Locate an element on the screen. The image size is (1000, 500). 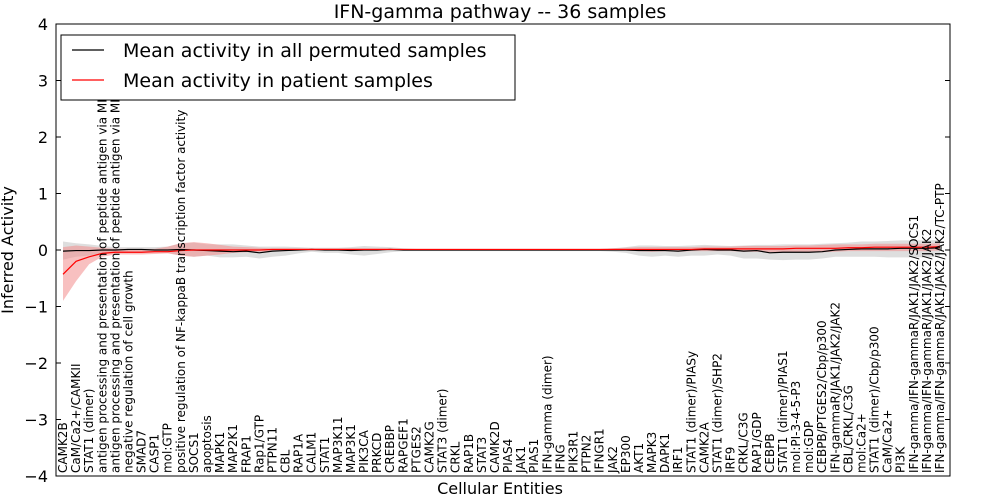
x-tick-label: MAPK3 is located at coordinates (652, 452).